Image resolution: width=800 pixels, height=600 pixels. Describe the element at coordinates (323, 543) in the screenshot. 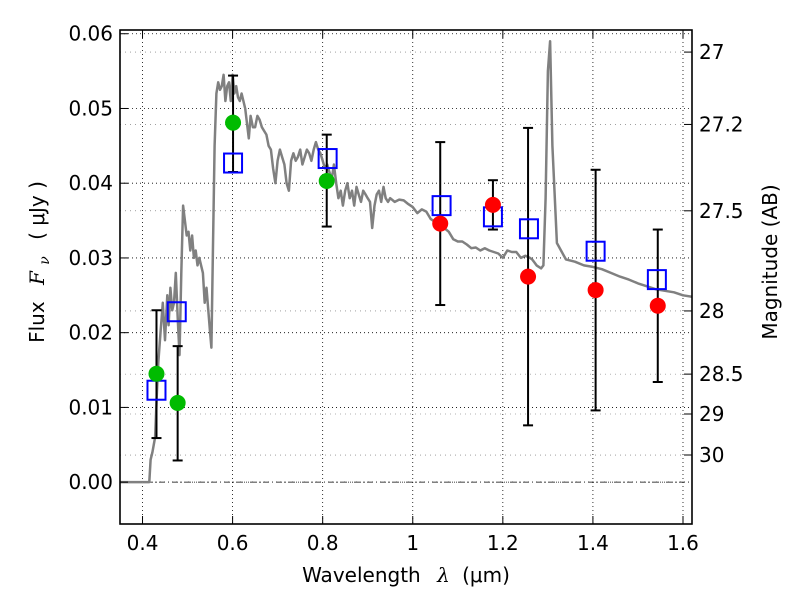

I see `x-tick-label: 0.8` at that location.